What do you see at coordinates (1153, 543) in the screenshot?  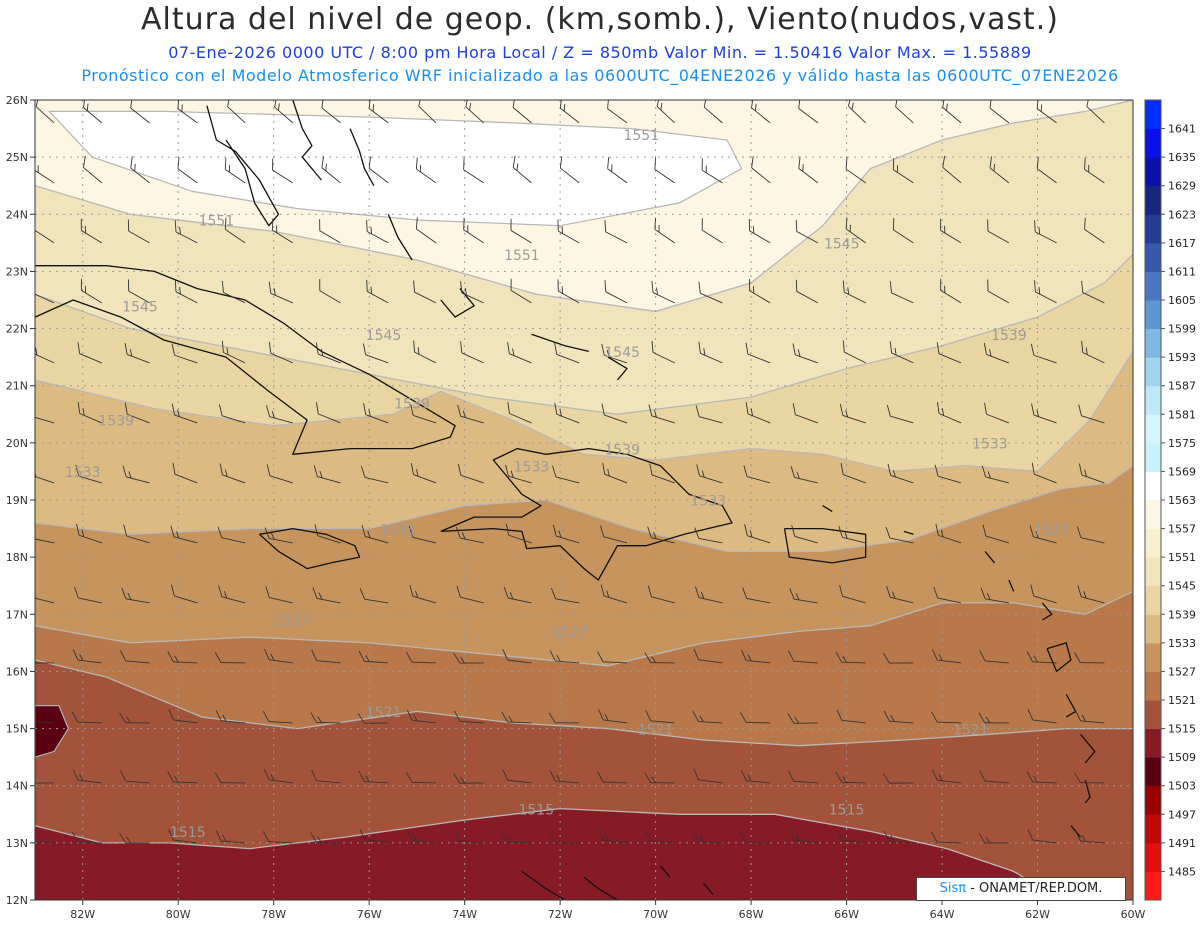 I see `colorbar-swatch` at bounding box center [1153, 543].